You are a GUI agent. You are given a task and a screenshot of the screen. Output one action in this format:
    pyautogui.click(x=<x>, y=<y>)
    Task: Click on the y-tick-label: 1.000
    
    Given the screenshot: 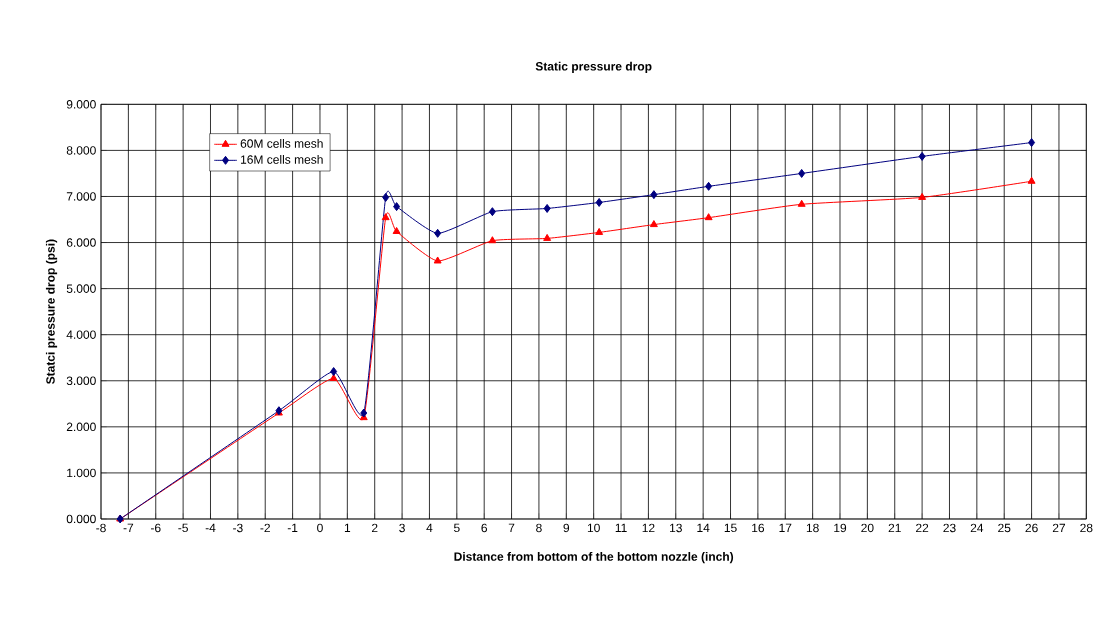 What is the action you would take?
    pyautogui.click(x=81, y=473)
    